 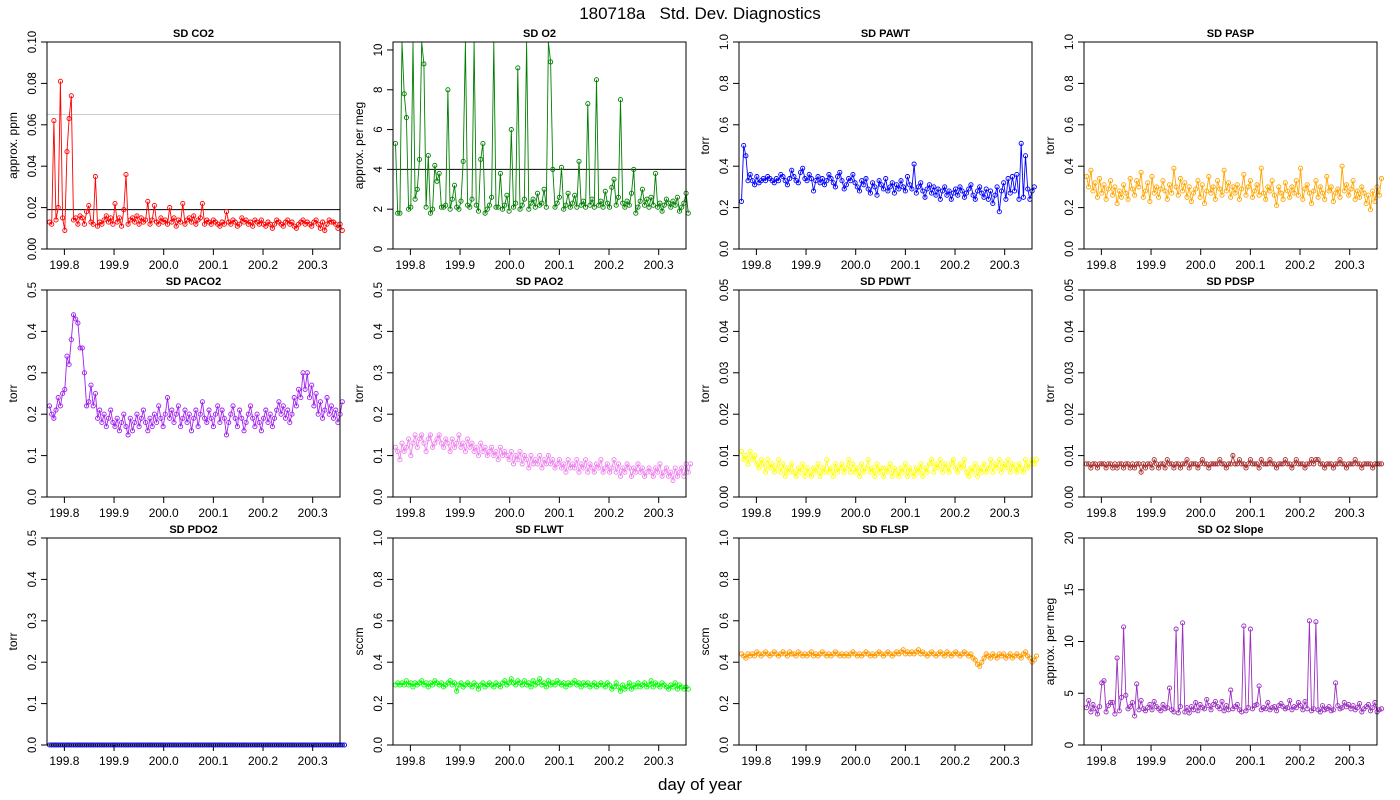 I want to click on x-tick-label: 200.1, so click(x=213, y=265).